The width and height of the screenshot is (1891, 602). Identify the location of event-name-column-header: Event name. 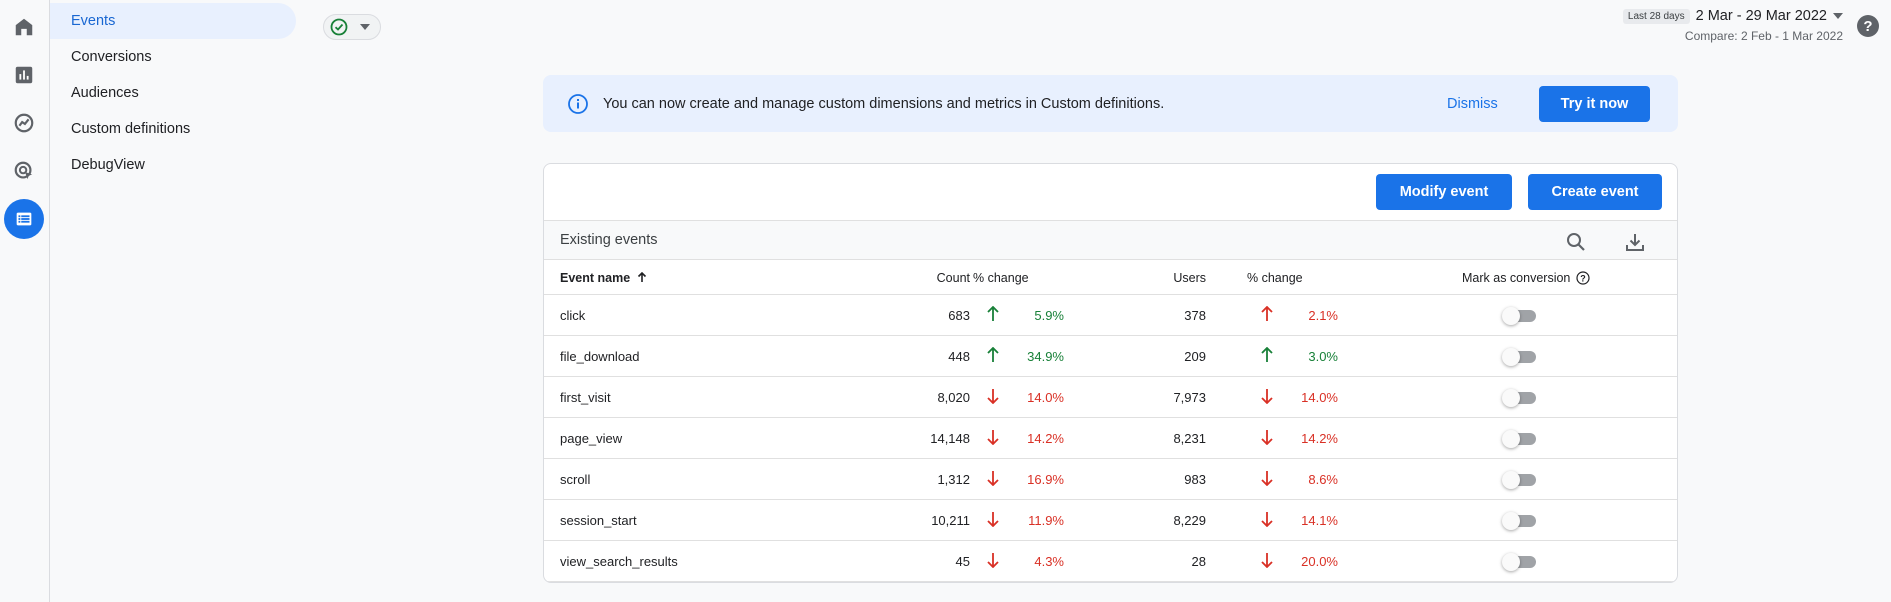
(603, 278).